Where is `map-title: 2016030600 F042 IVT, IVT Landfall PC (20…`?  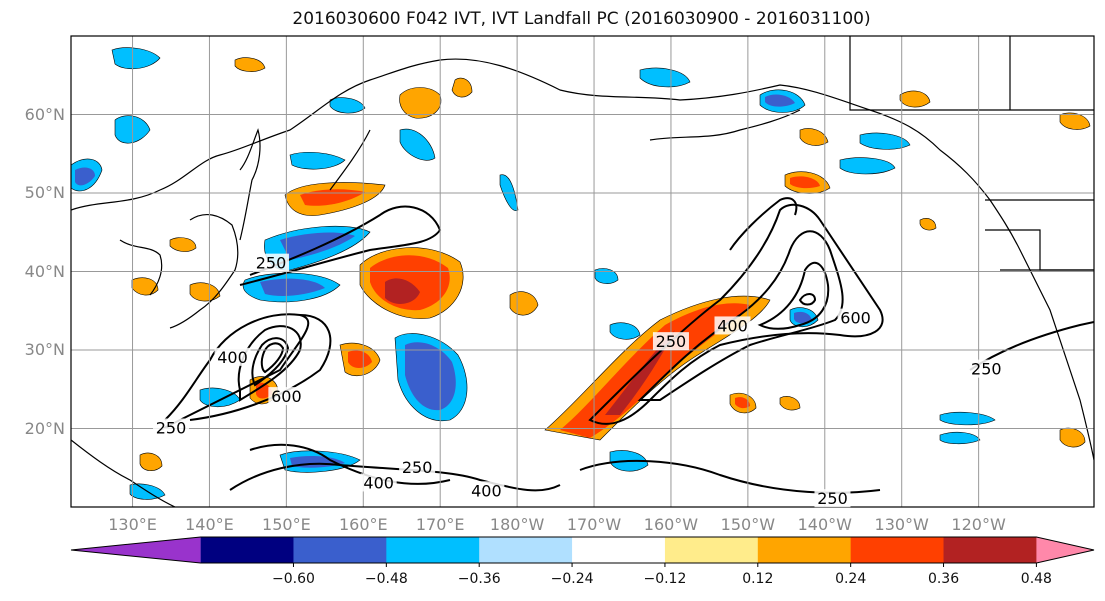
map-title: 2016030600 F042 IVT, IVT Landfall PC (20… is located at coordinates (581, 19).